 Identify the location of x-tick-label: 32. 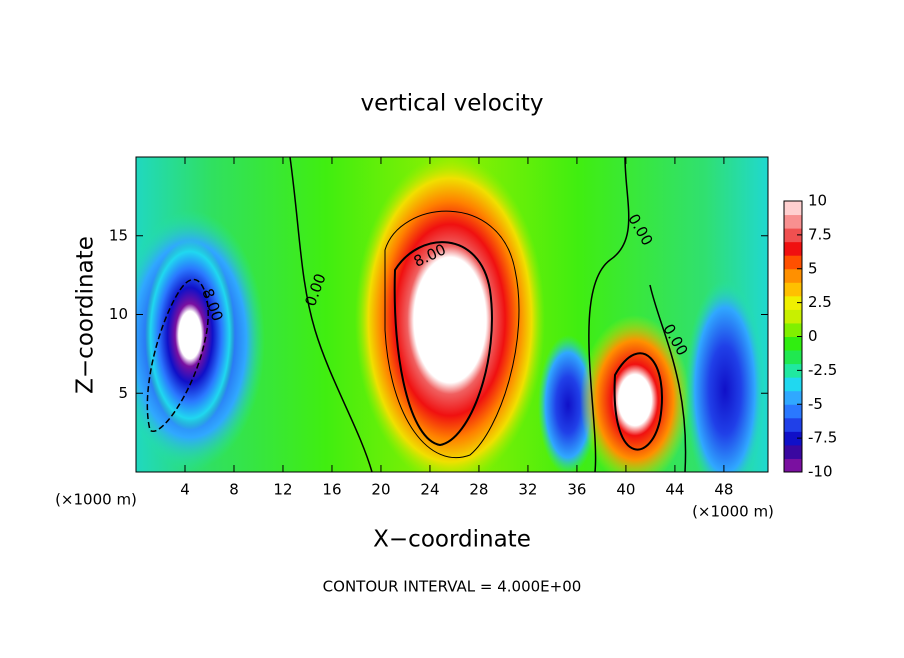
(527, 490).